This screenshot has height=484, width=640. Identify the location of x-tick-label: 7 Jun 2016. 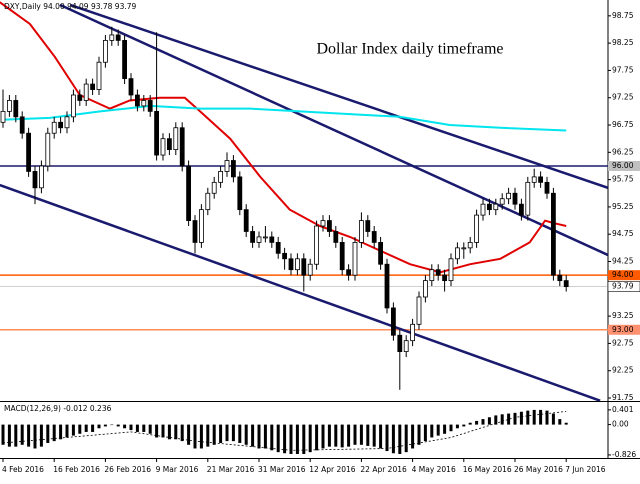
(585, 469).